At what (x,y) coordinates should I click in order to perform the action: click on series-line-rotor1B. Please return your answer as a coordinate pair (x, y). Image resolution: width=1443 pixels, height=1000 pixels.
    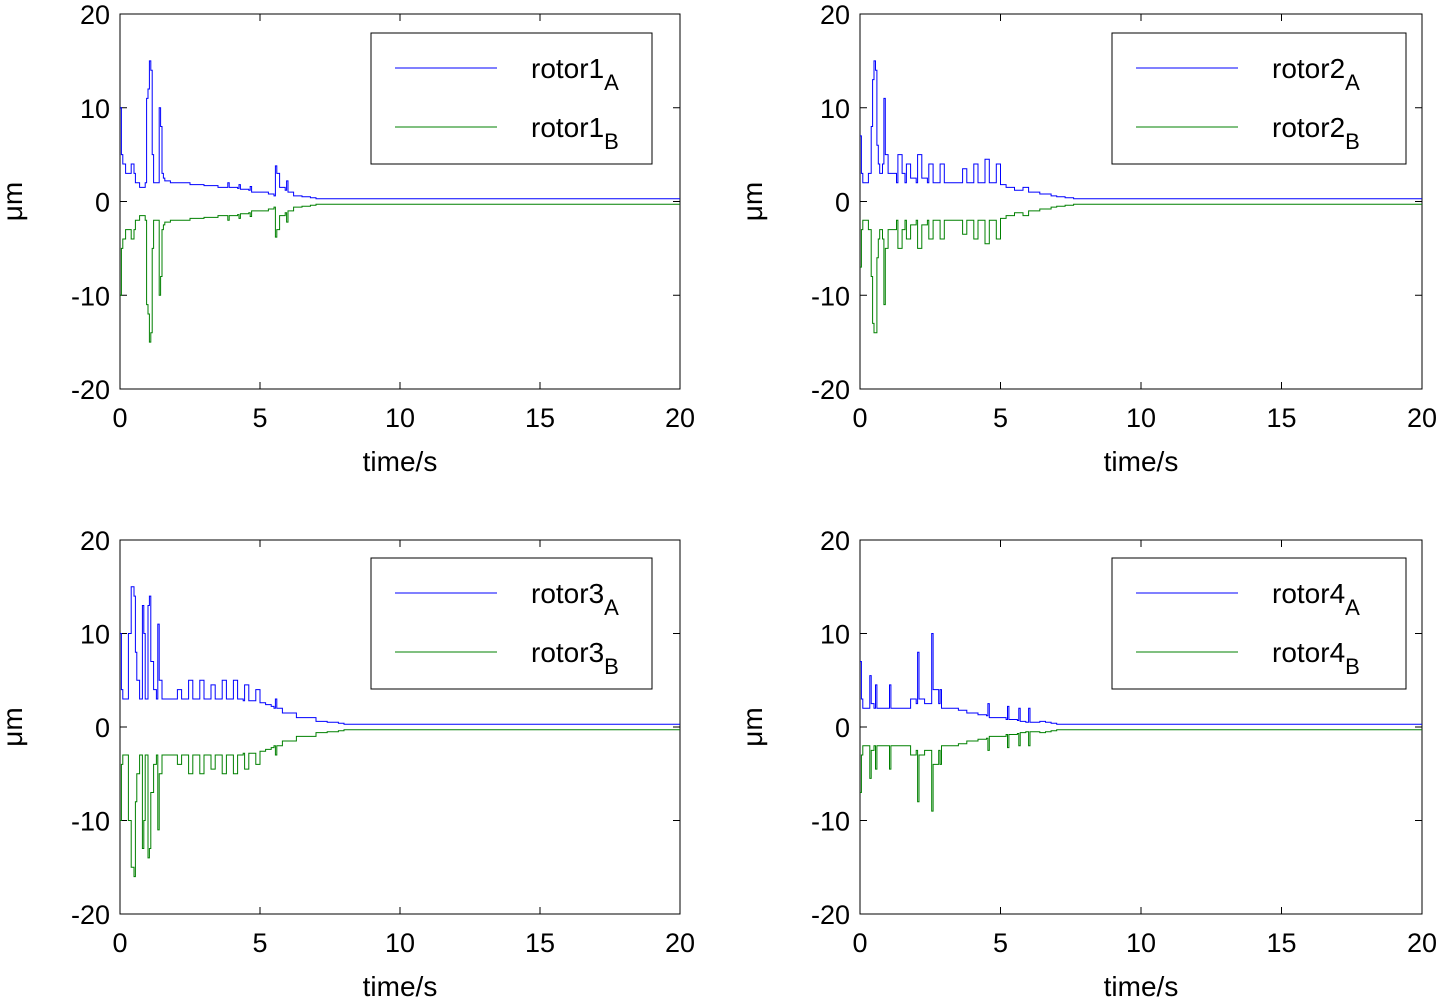
    Looking at the image, I should click on (400, 273).